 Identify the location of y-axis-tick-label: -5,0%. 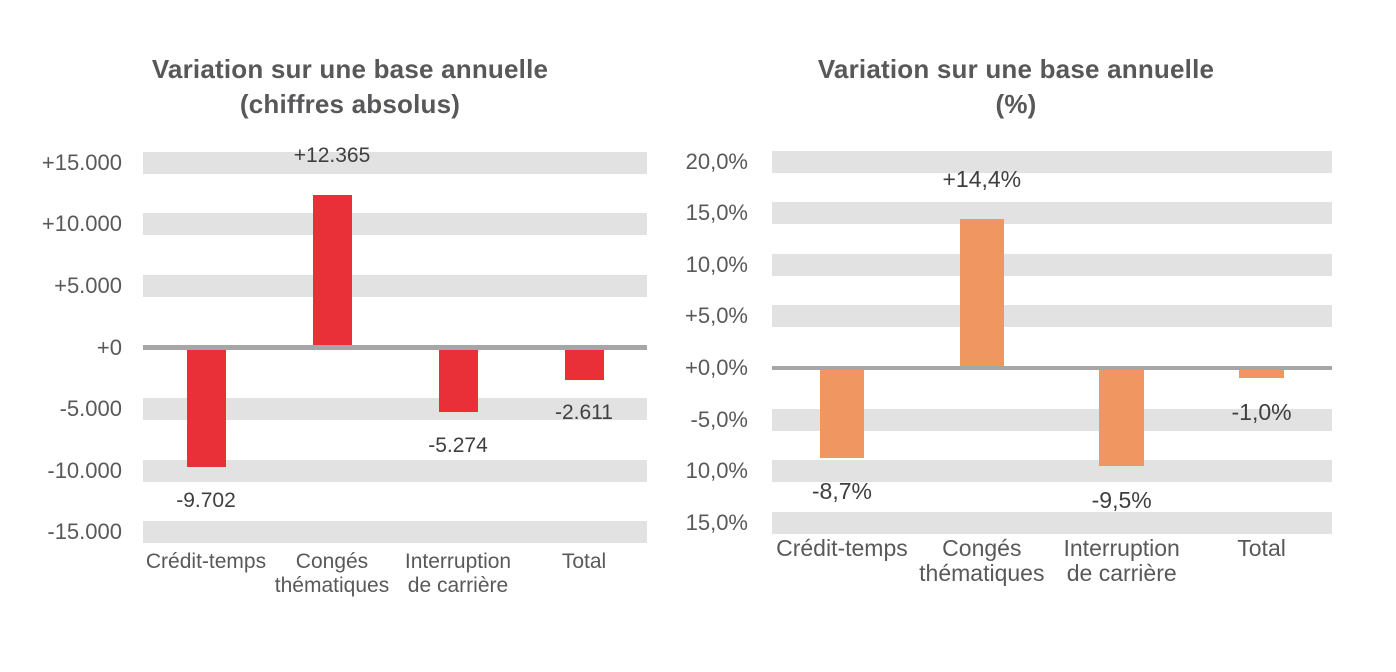
(719, 419).